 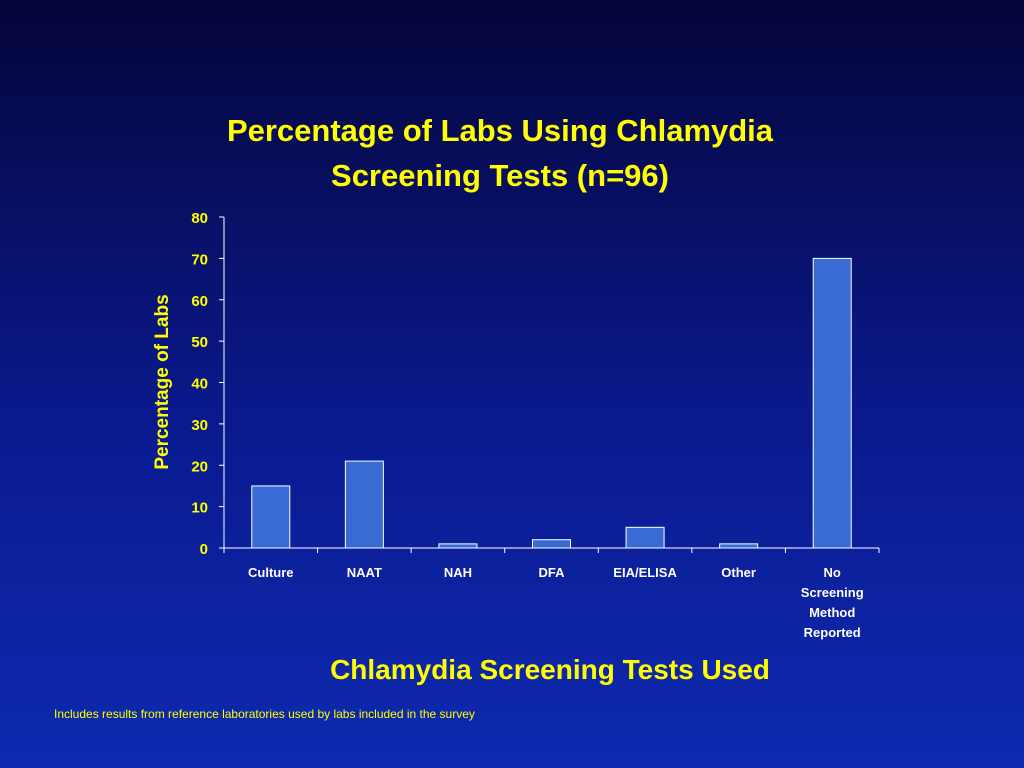 I want to click on x-tick-label: EIA/ELISA, so click(x=645, y=572).